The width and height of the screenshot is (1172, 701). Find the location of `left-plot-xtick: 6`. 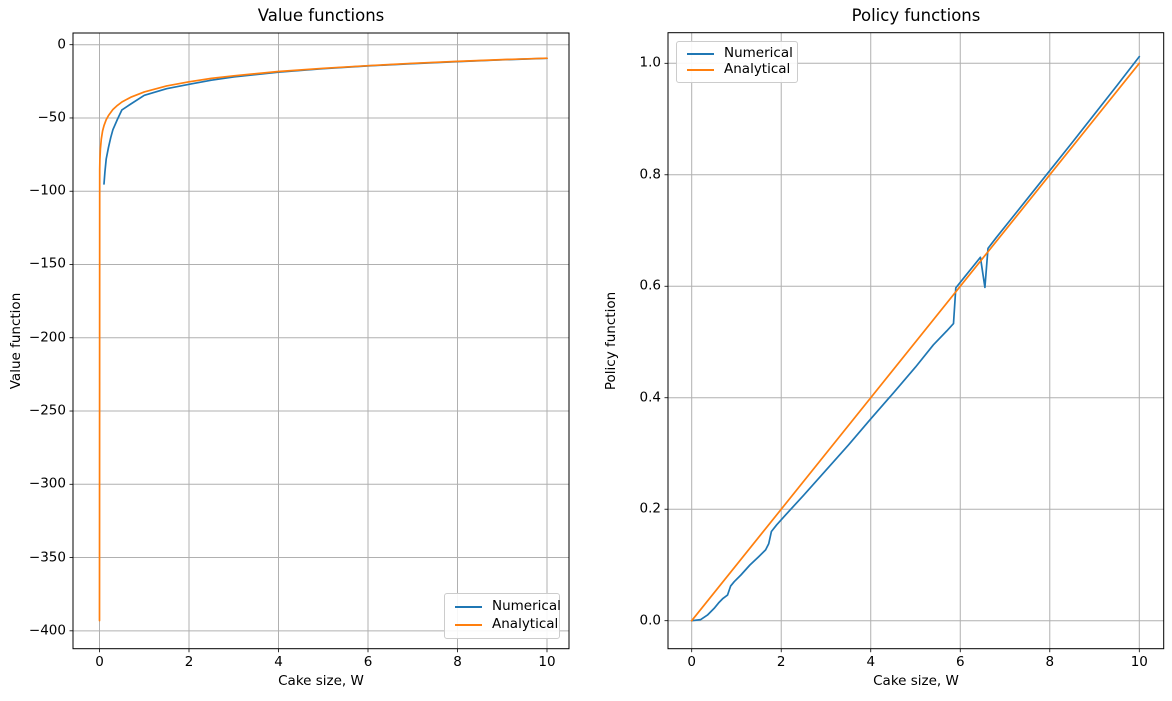

left-plot-xtick: 6 is located at coordinates (368, 662).